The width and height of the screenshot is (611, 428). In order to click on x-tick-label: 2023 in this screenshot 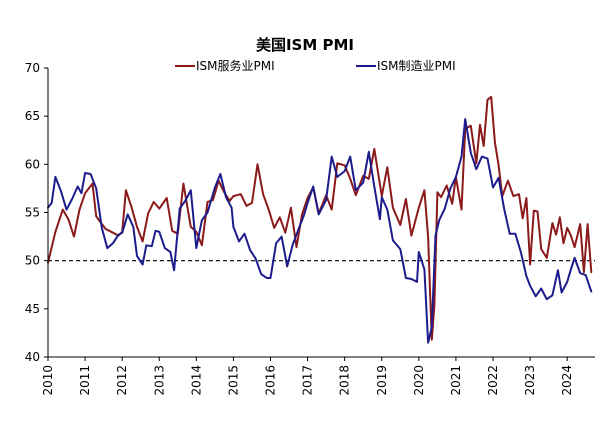, I will do `click(530, 380)`.